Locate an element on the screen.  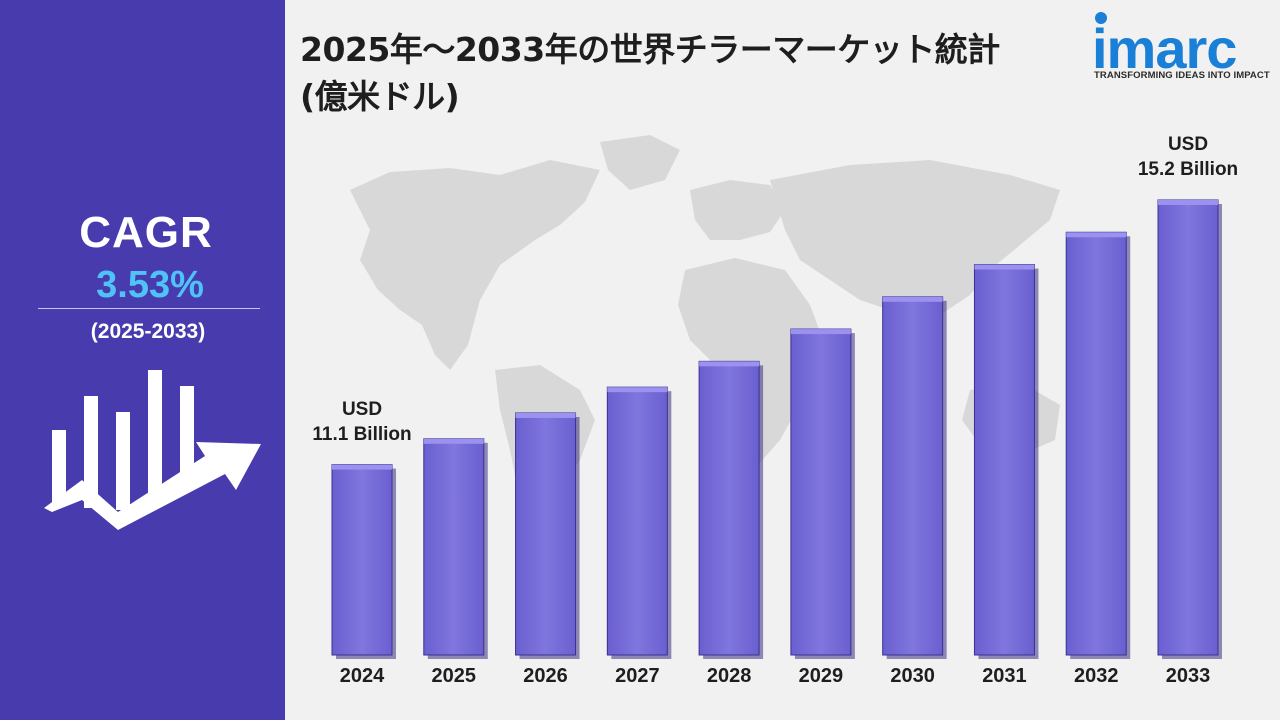
title-line-1: 2025年～2033年の世界チラーマーケット統計 is located at coordinates (650, 49).